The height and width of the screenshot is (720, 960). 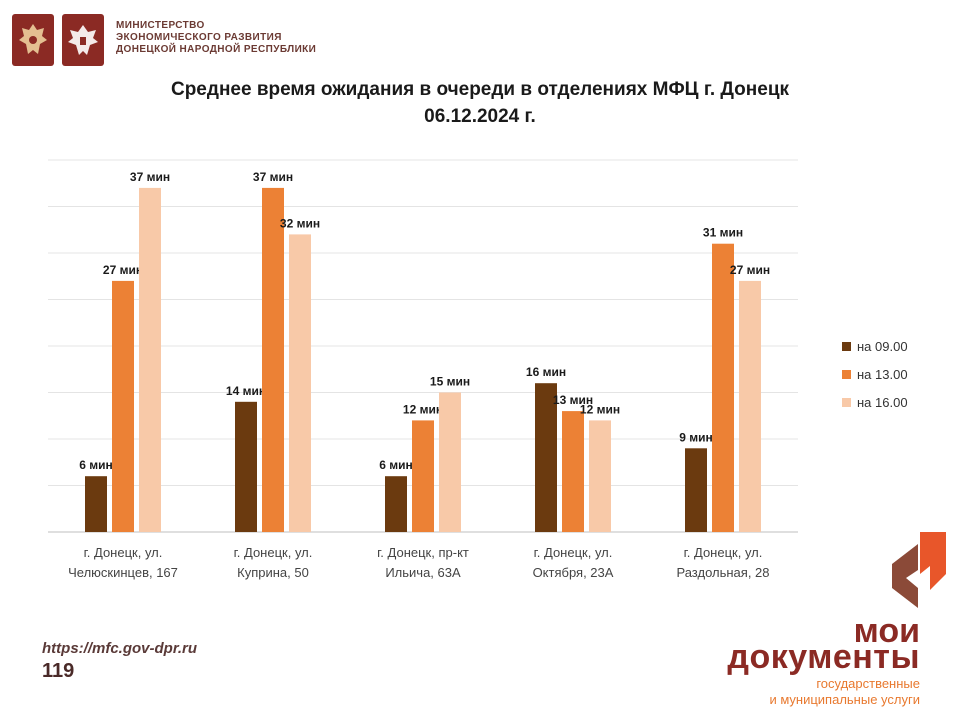 I want to click on legend-item-1600: на 16.00, so click(x=875, y=402).